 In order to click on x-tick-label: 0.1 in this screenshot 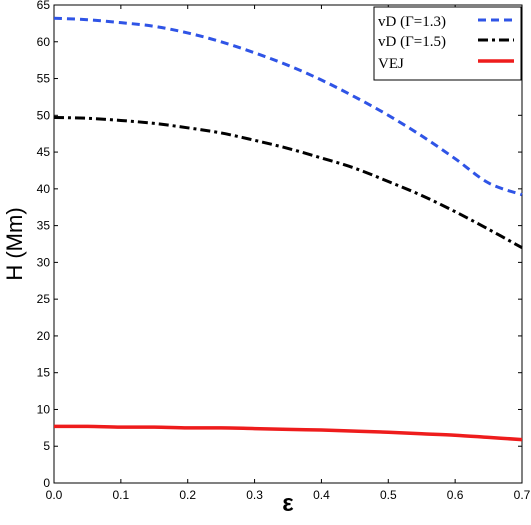, I will do `click(121, 495)`.